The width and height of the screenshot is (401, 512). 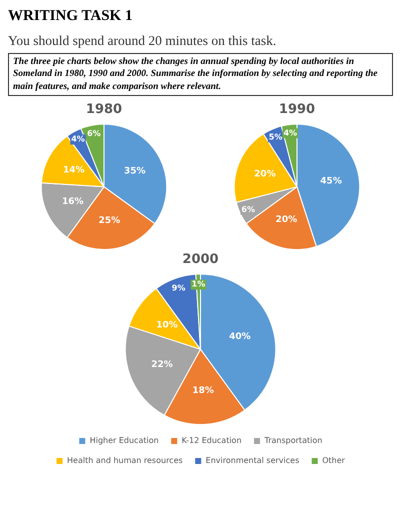 I want to click on chart-title: 2000, so click(x=200, y=260).